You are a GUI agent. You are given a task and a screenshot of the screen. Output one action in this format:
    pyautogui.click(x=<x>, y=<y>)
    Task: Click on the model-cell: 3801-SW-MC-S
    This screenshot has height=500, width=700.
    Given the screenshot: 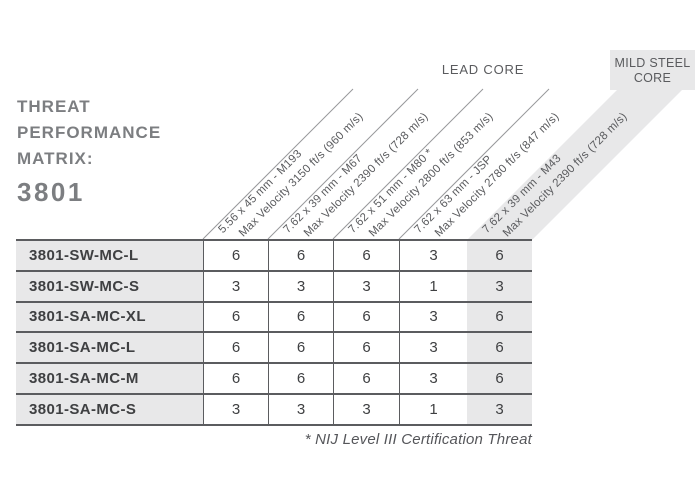 What is the action you would take?
    pyautogui.click(x=109, y=287)
    